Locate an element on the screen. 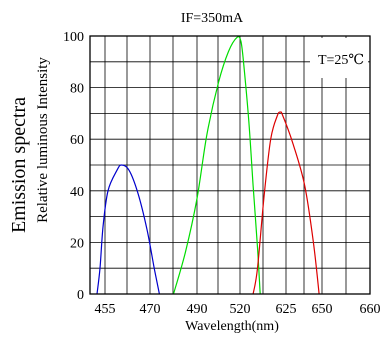 Image resolution: width=380 pixels, height=338 pixels. annotation-box is located at coordinates (339, 58).